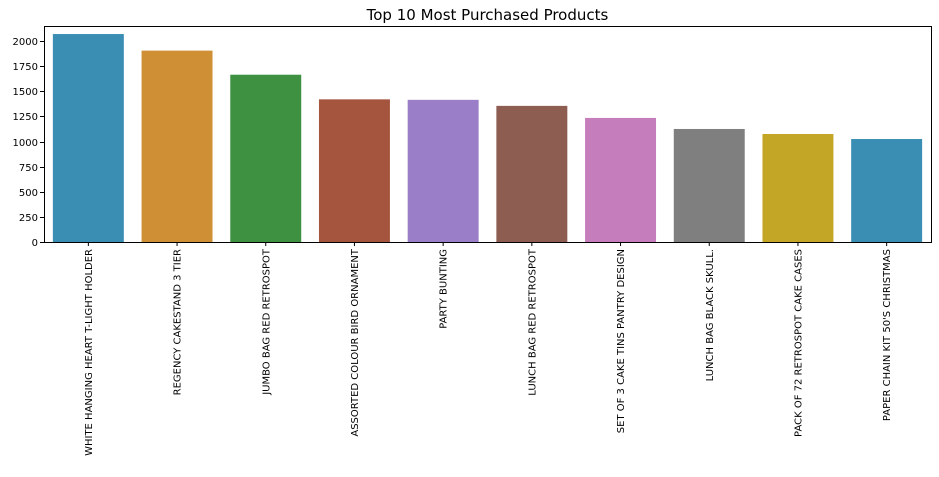  I want to click on chart-title: Top 10 Most Purchased Products, so click(487, 15).